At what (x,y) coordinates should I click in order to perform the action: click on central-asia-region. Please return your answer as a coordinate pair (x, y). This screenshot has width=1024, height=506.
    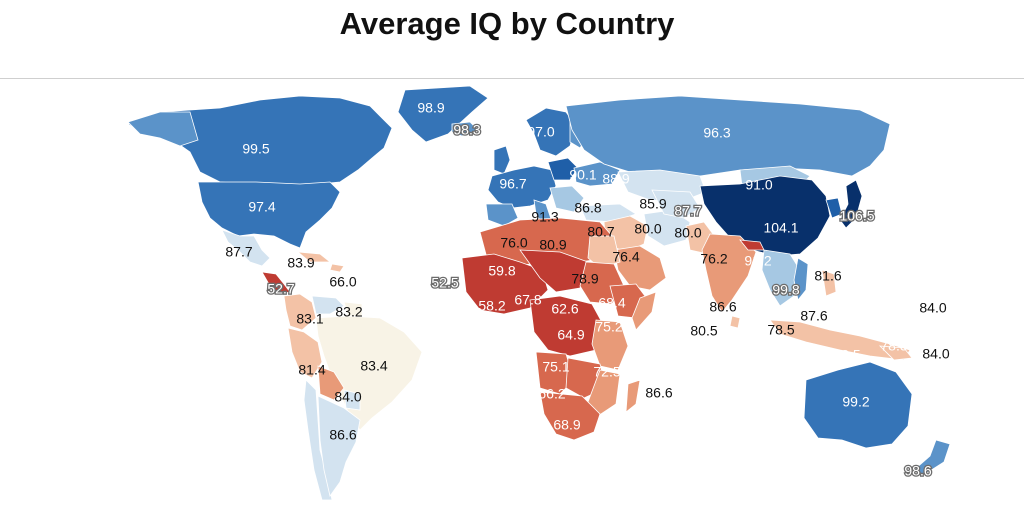
    Looking at the image, I should click on (676, 204).